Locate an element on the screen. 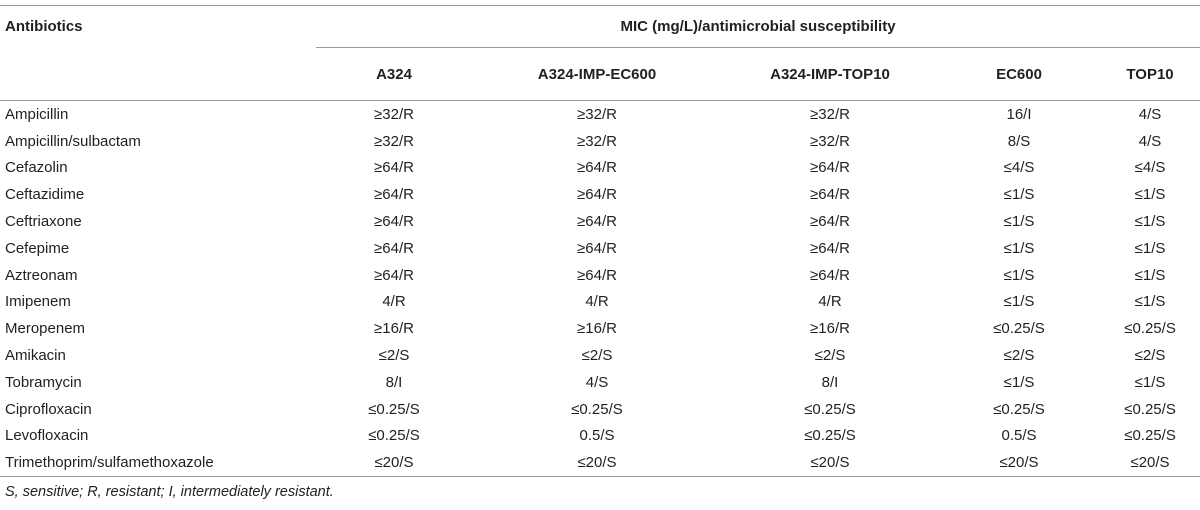  table-row: Ceftriaxone ≥64/R ≥64/R ≥64/R ≤1/S ≤1/S is located at coordinates (600, 221).